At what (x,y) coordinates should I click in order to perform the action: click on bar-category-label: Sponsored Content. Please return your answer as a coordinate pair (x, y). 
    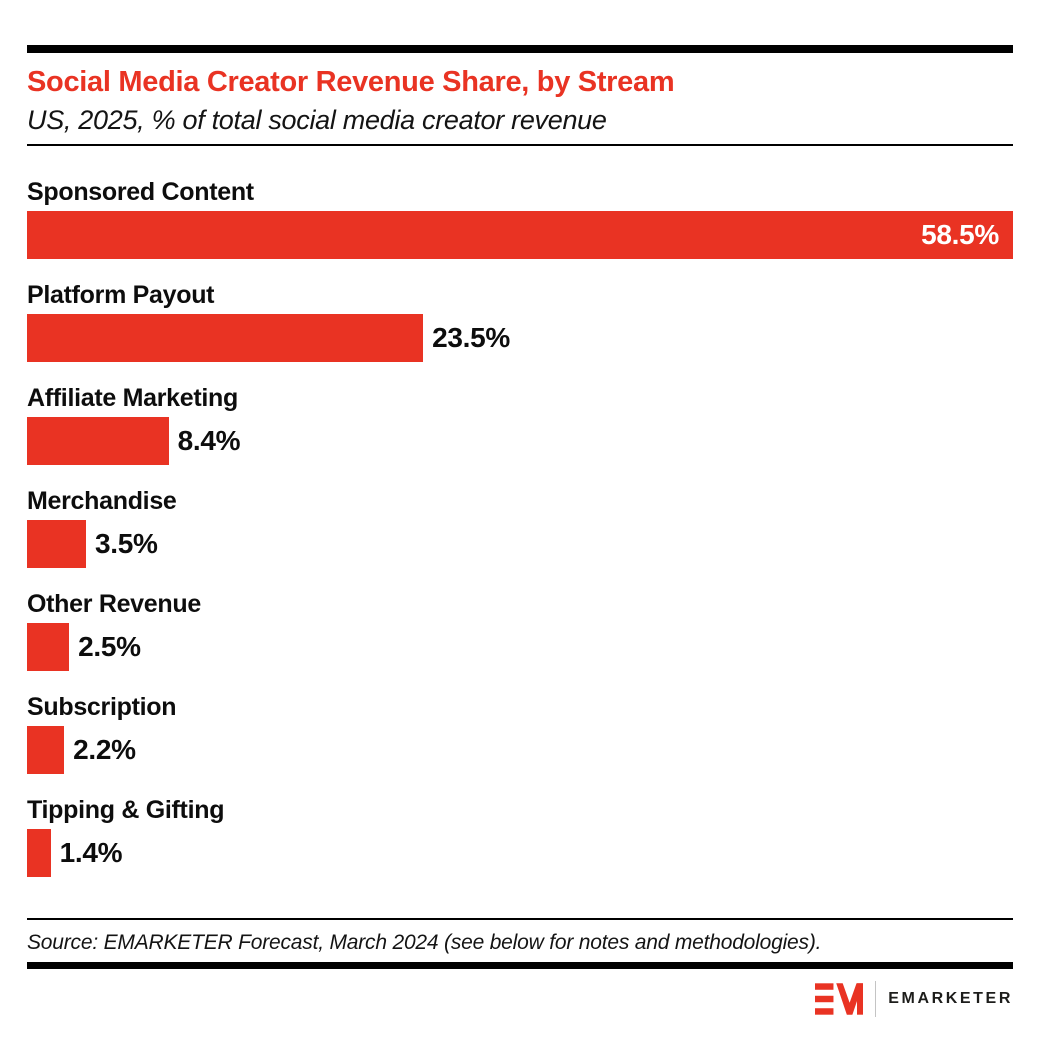
    Looking at the image, I should click on (140, 192).